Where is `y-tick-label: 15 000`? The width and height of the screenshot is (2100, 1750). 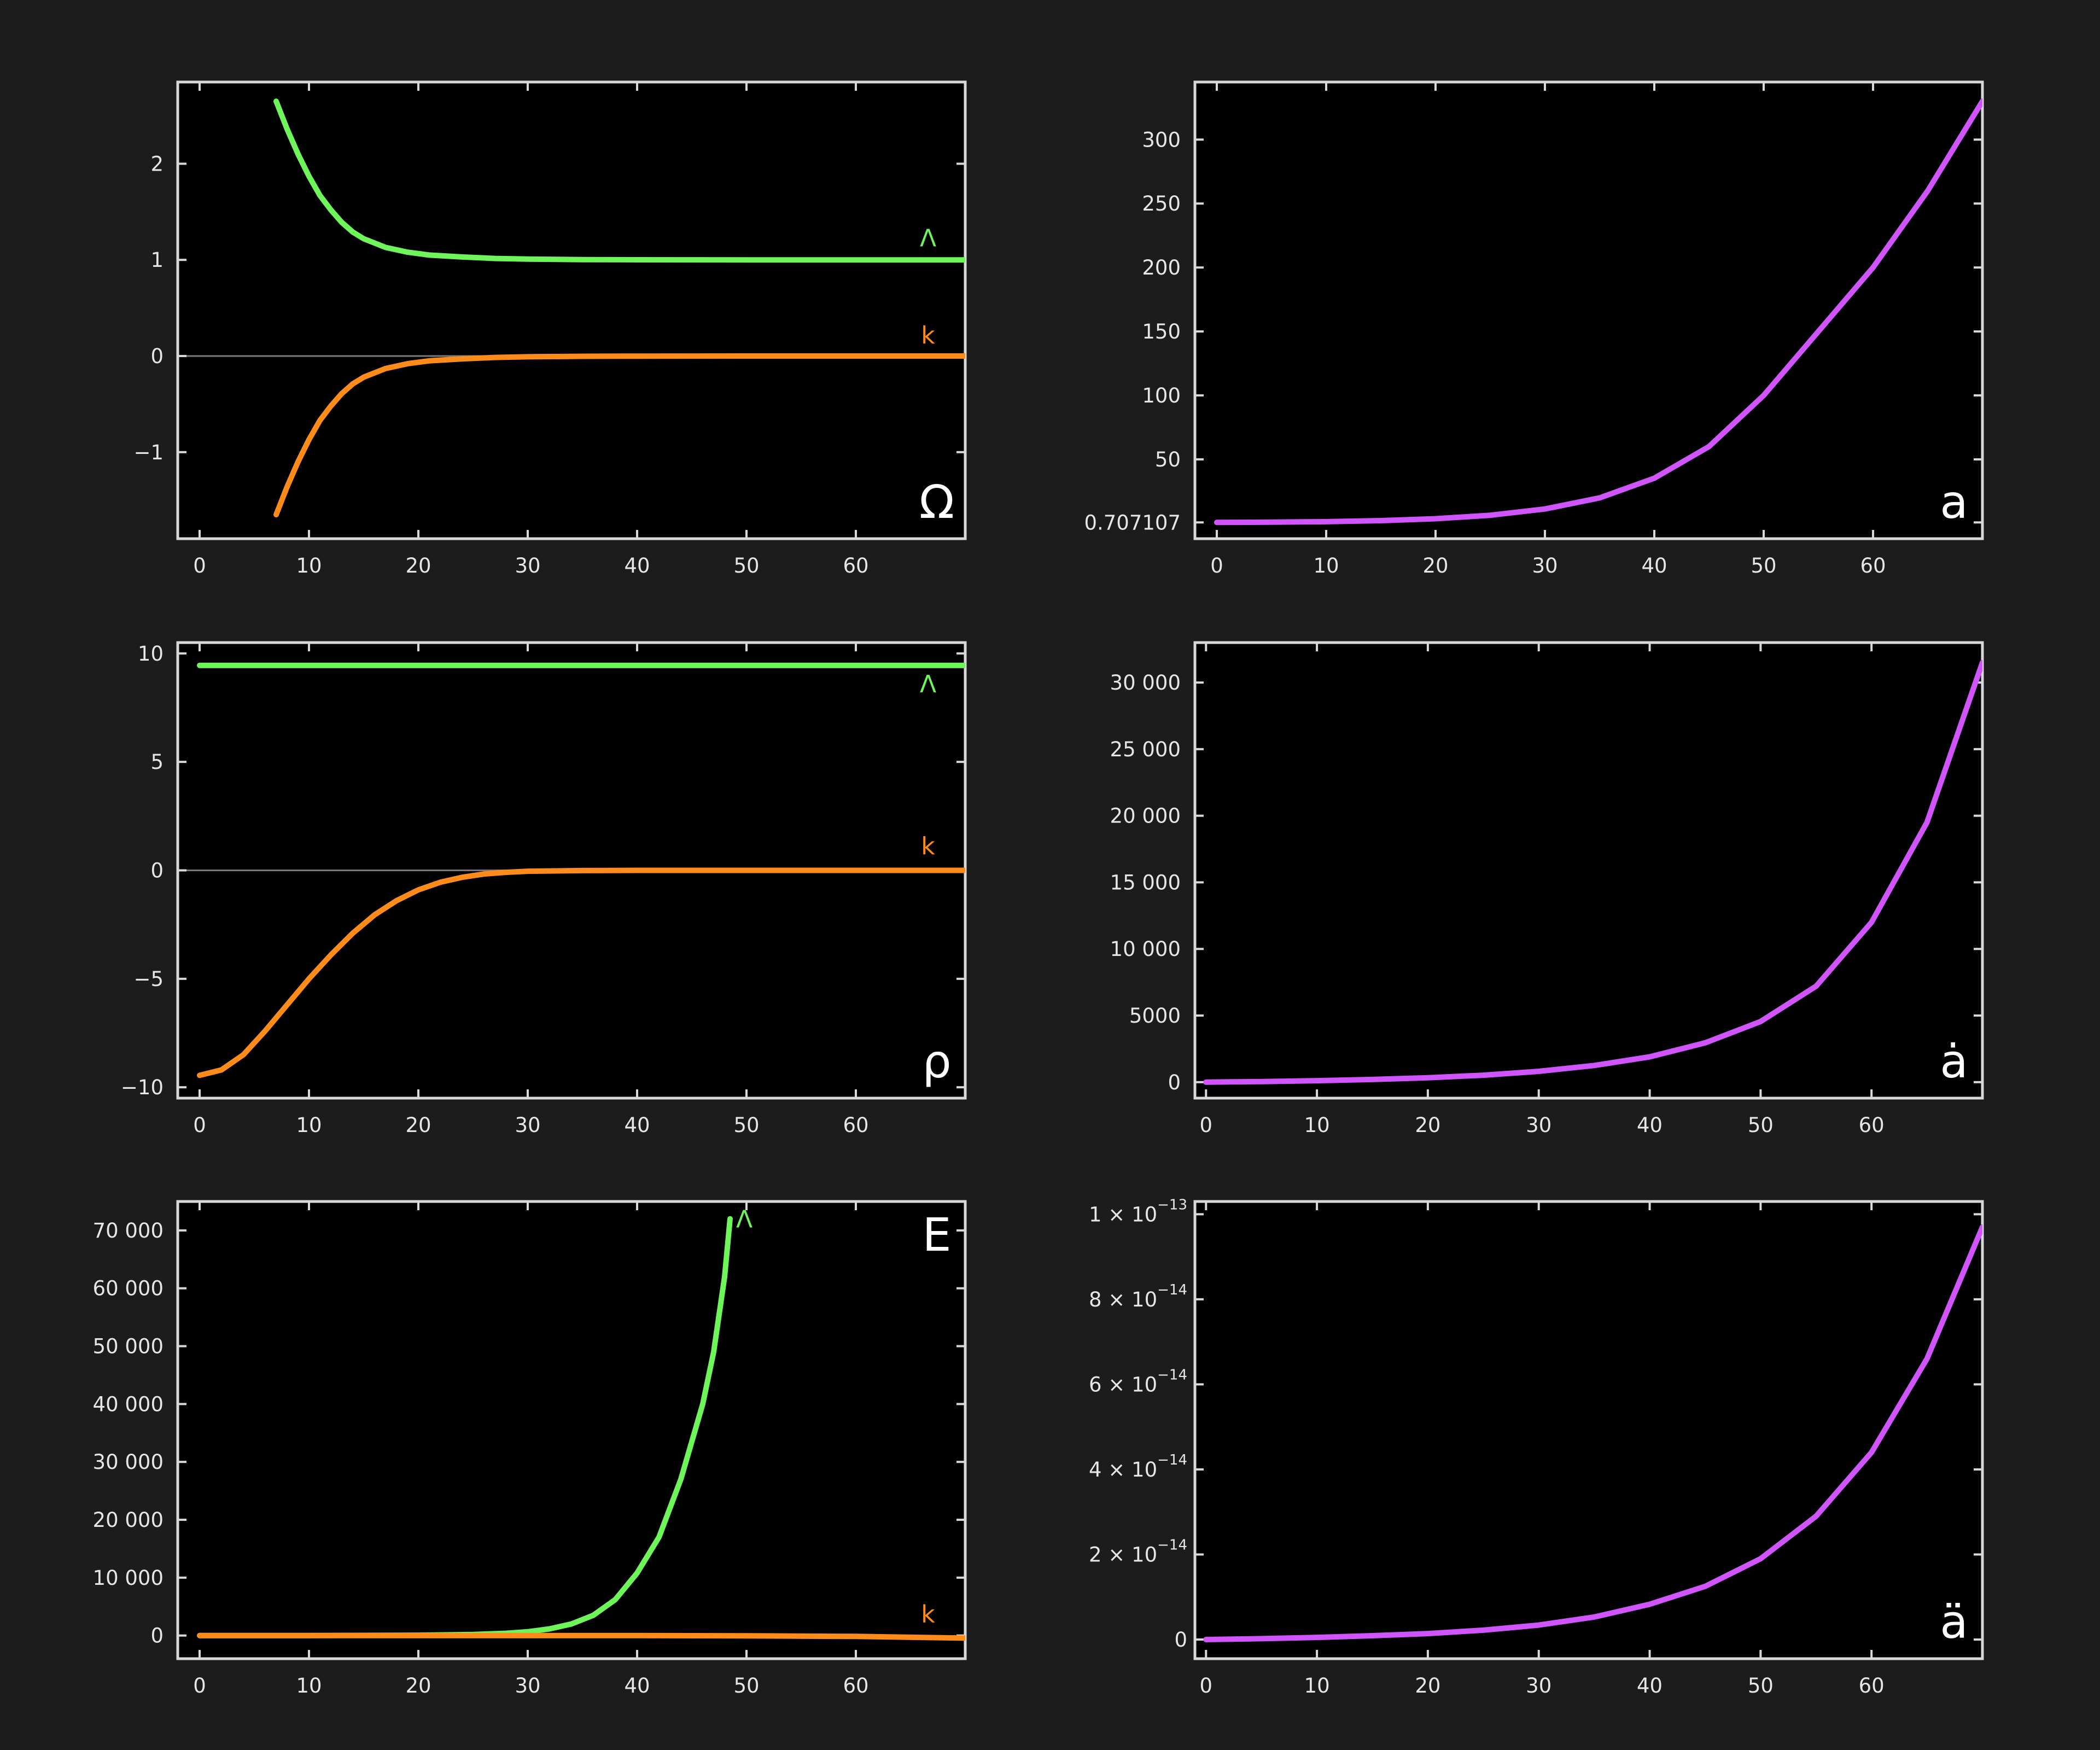 y-tick-label: 15 000 is located at coordinates (1145, 882).